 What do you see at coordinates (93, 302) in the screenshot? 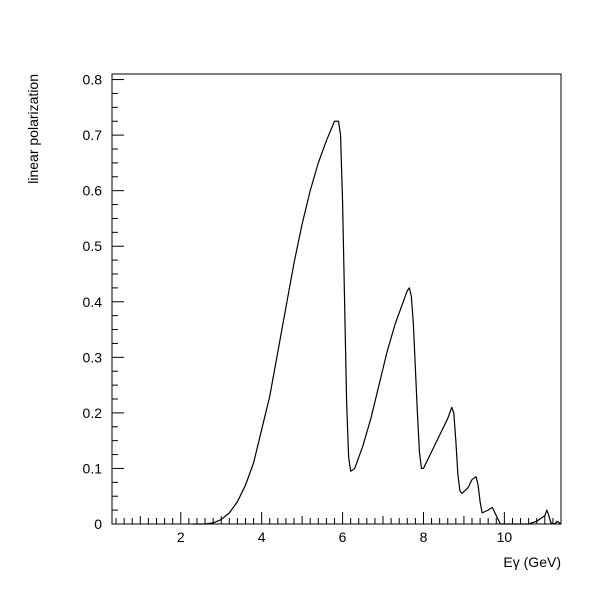
I see `y-tick-label: 0.4` at bounding box center [93, 302].